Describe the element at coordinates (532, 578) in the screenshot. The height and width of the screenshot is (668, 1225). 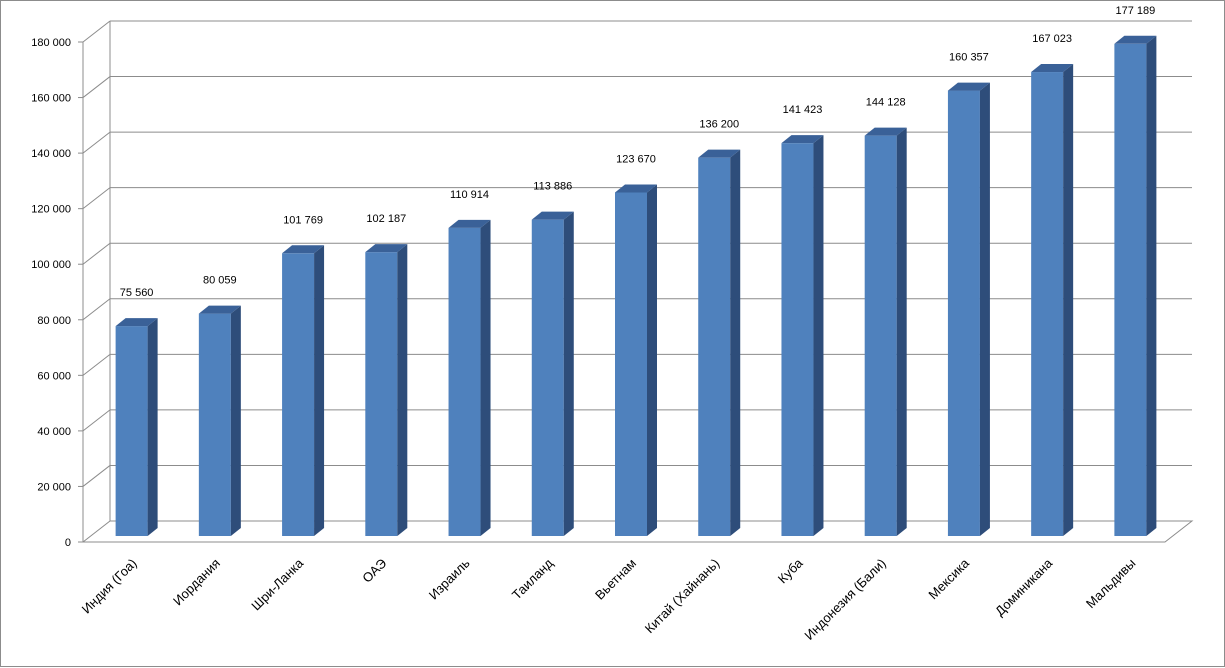
I see `category-label: Таиланд` at that location.